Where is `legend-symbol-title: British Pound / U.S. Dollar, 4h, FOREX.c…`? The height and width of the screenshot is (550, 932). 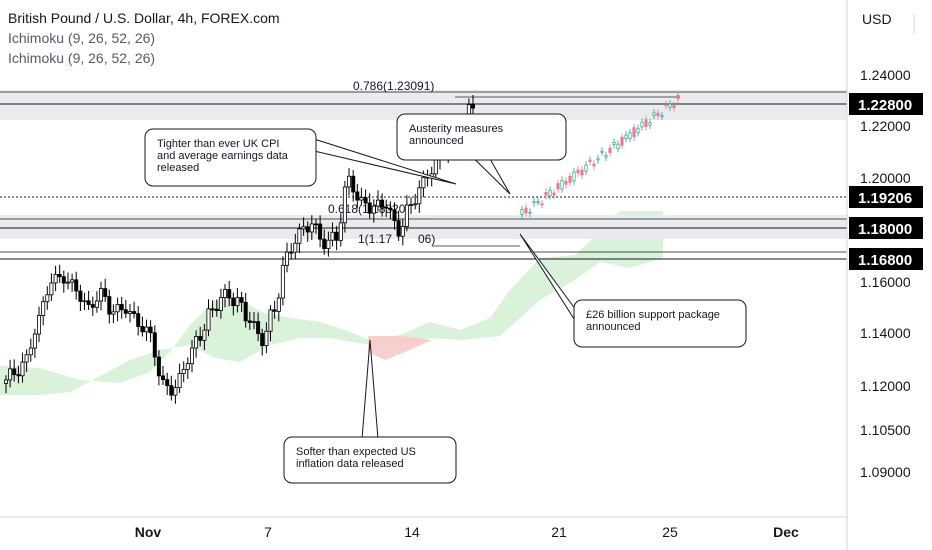
legend-symbol-title: British Pound / U.S. Dollar, 4h, FOREX.c… is located at coordinates (144, 18).